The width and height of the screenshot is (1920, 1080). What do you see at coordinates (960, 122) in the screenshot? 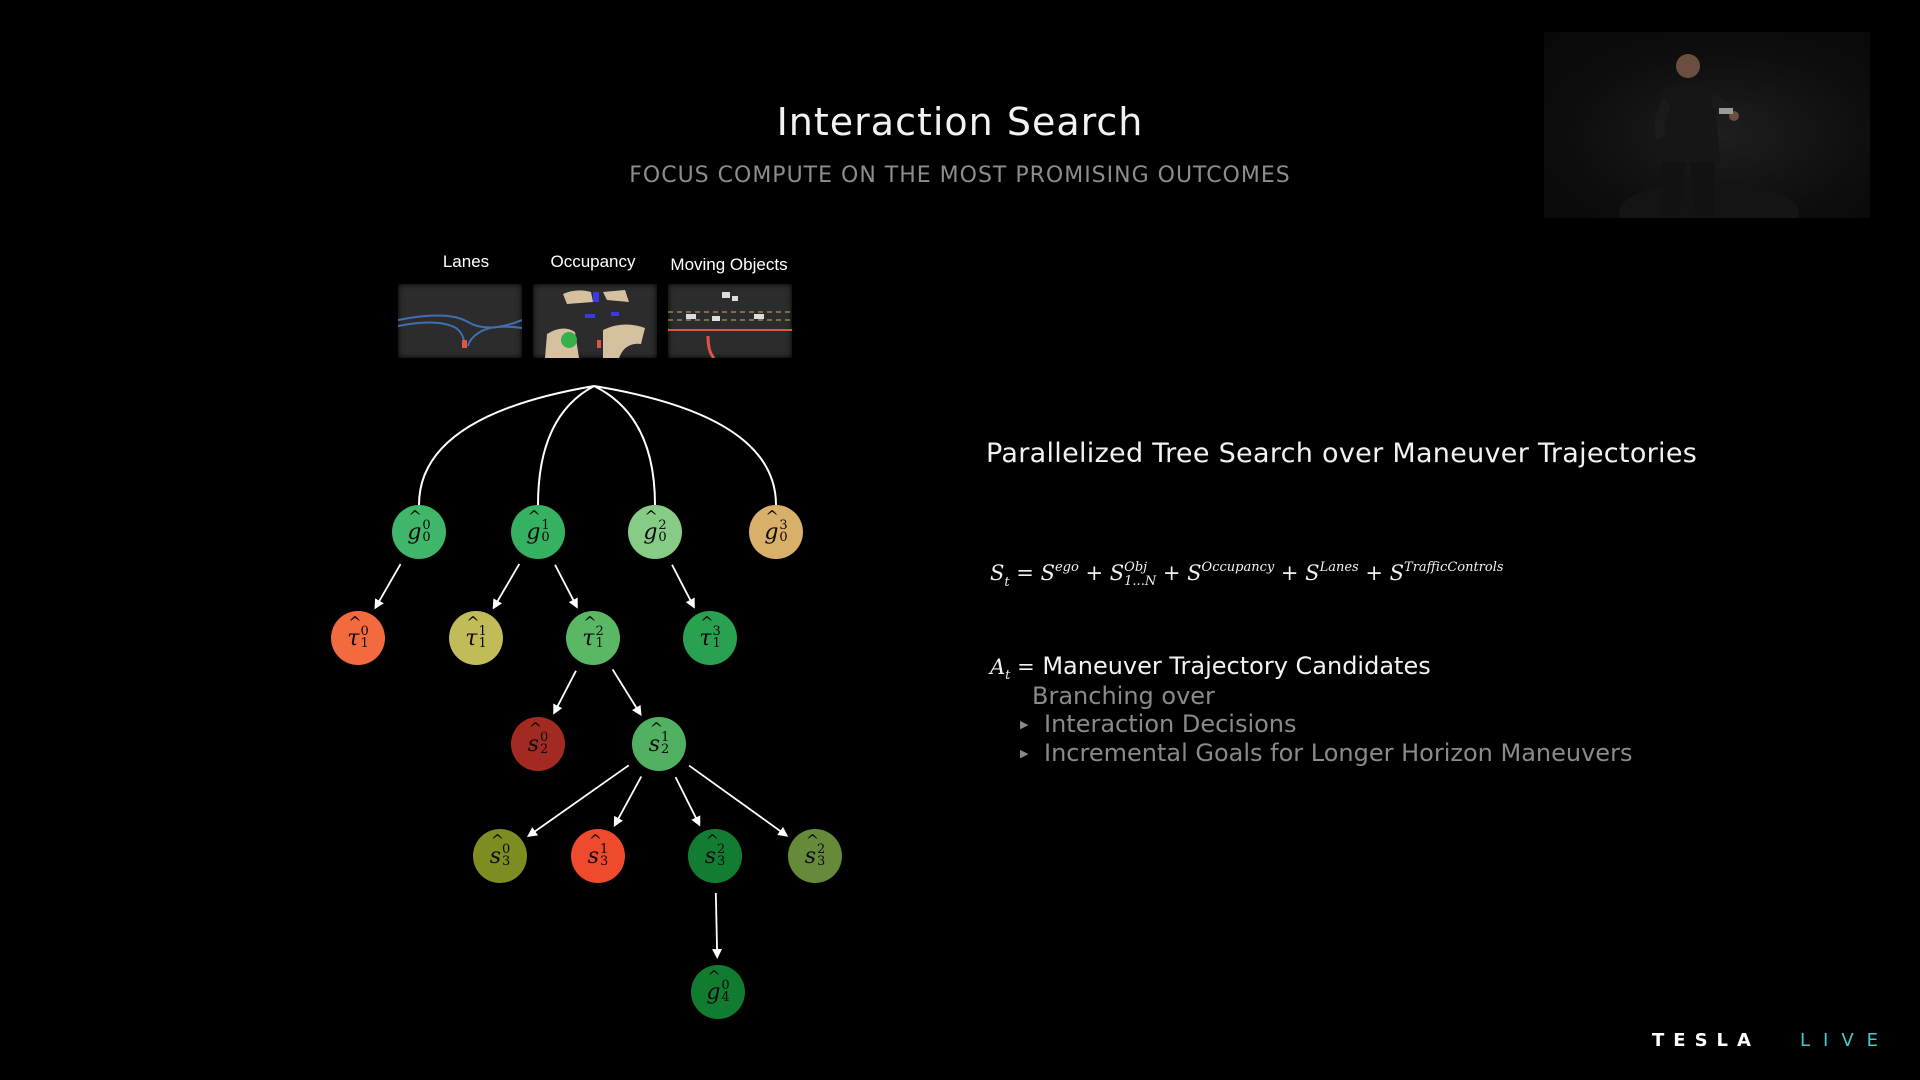
I see `slide-title: Interaction Search` at bounding box center [960, 122].